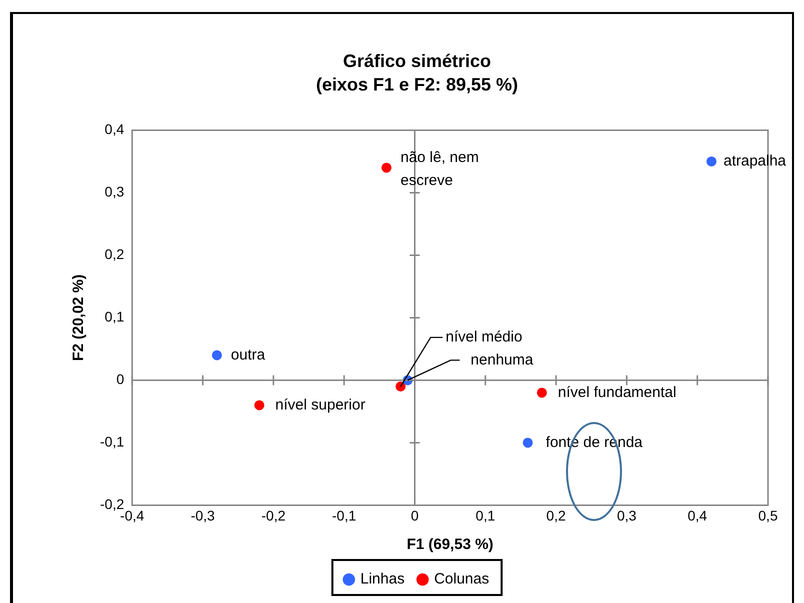  I want to click on legend-label: Colunas, so click(462, 579).